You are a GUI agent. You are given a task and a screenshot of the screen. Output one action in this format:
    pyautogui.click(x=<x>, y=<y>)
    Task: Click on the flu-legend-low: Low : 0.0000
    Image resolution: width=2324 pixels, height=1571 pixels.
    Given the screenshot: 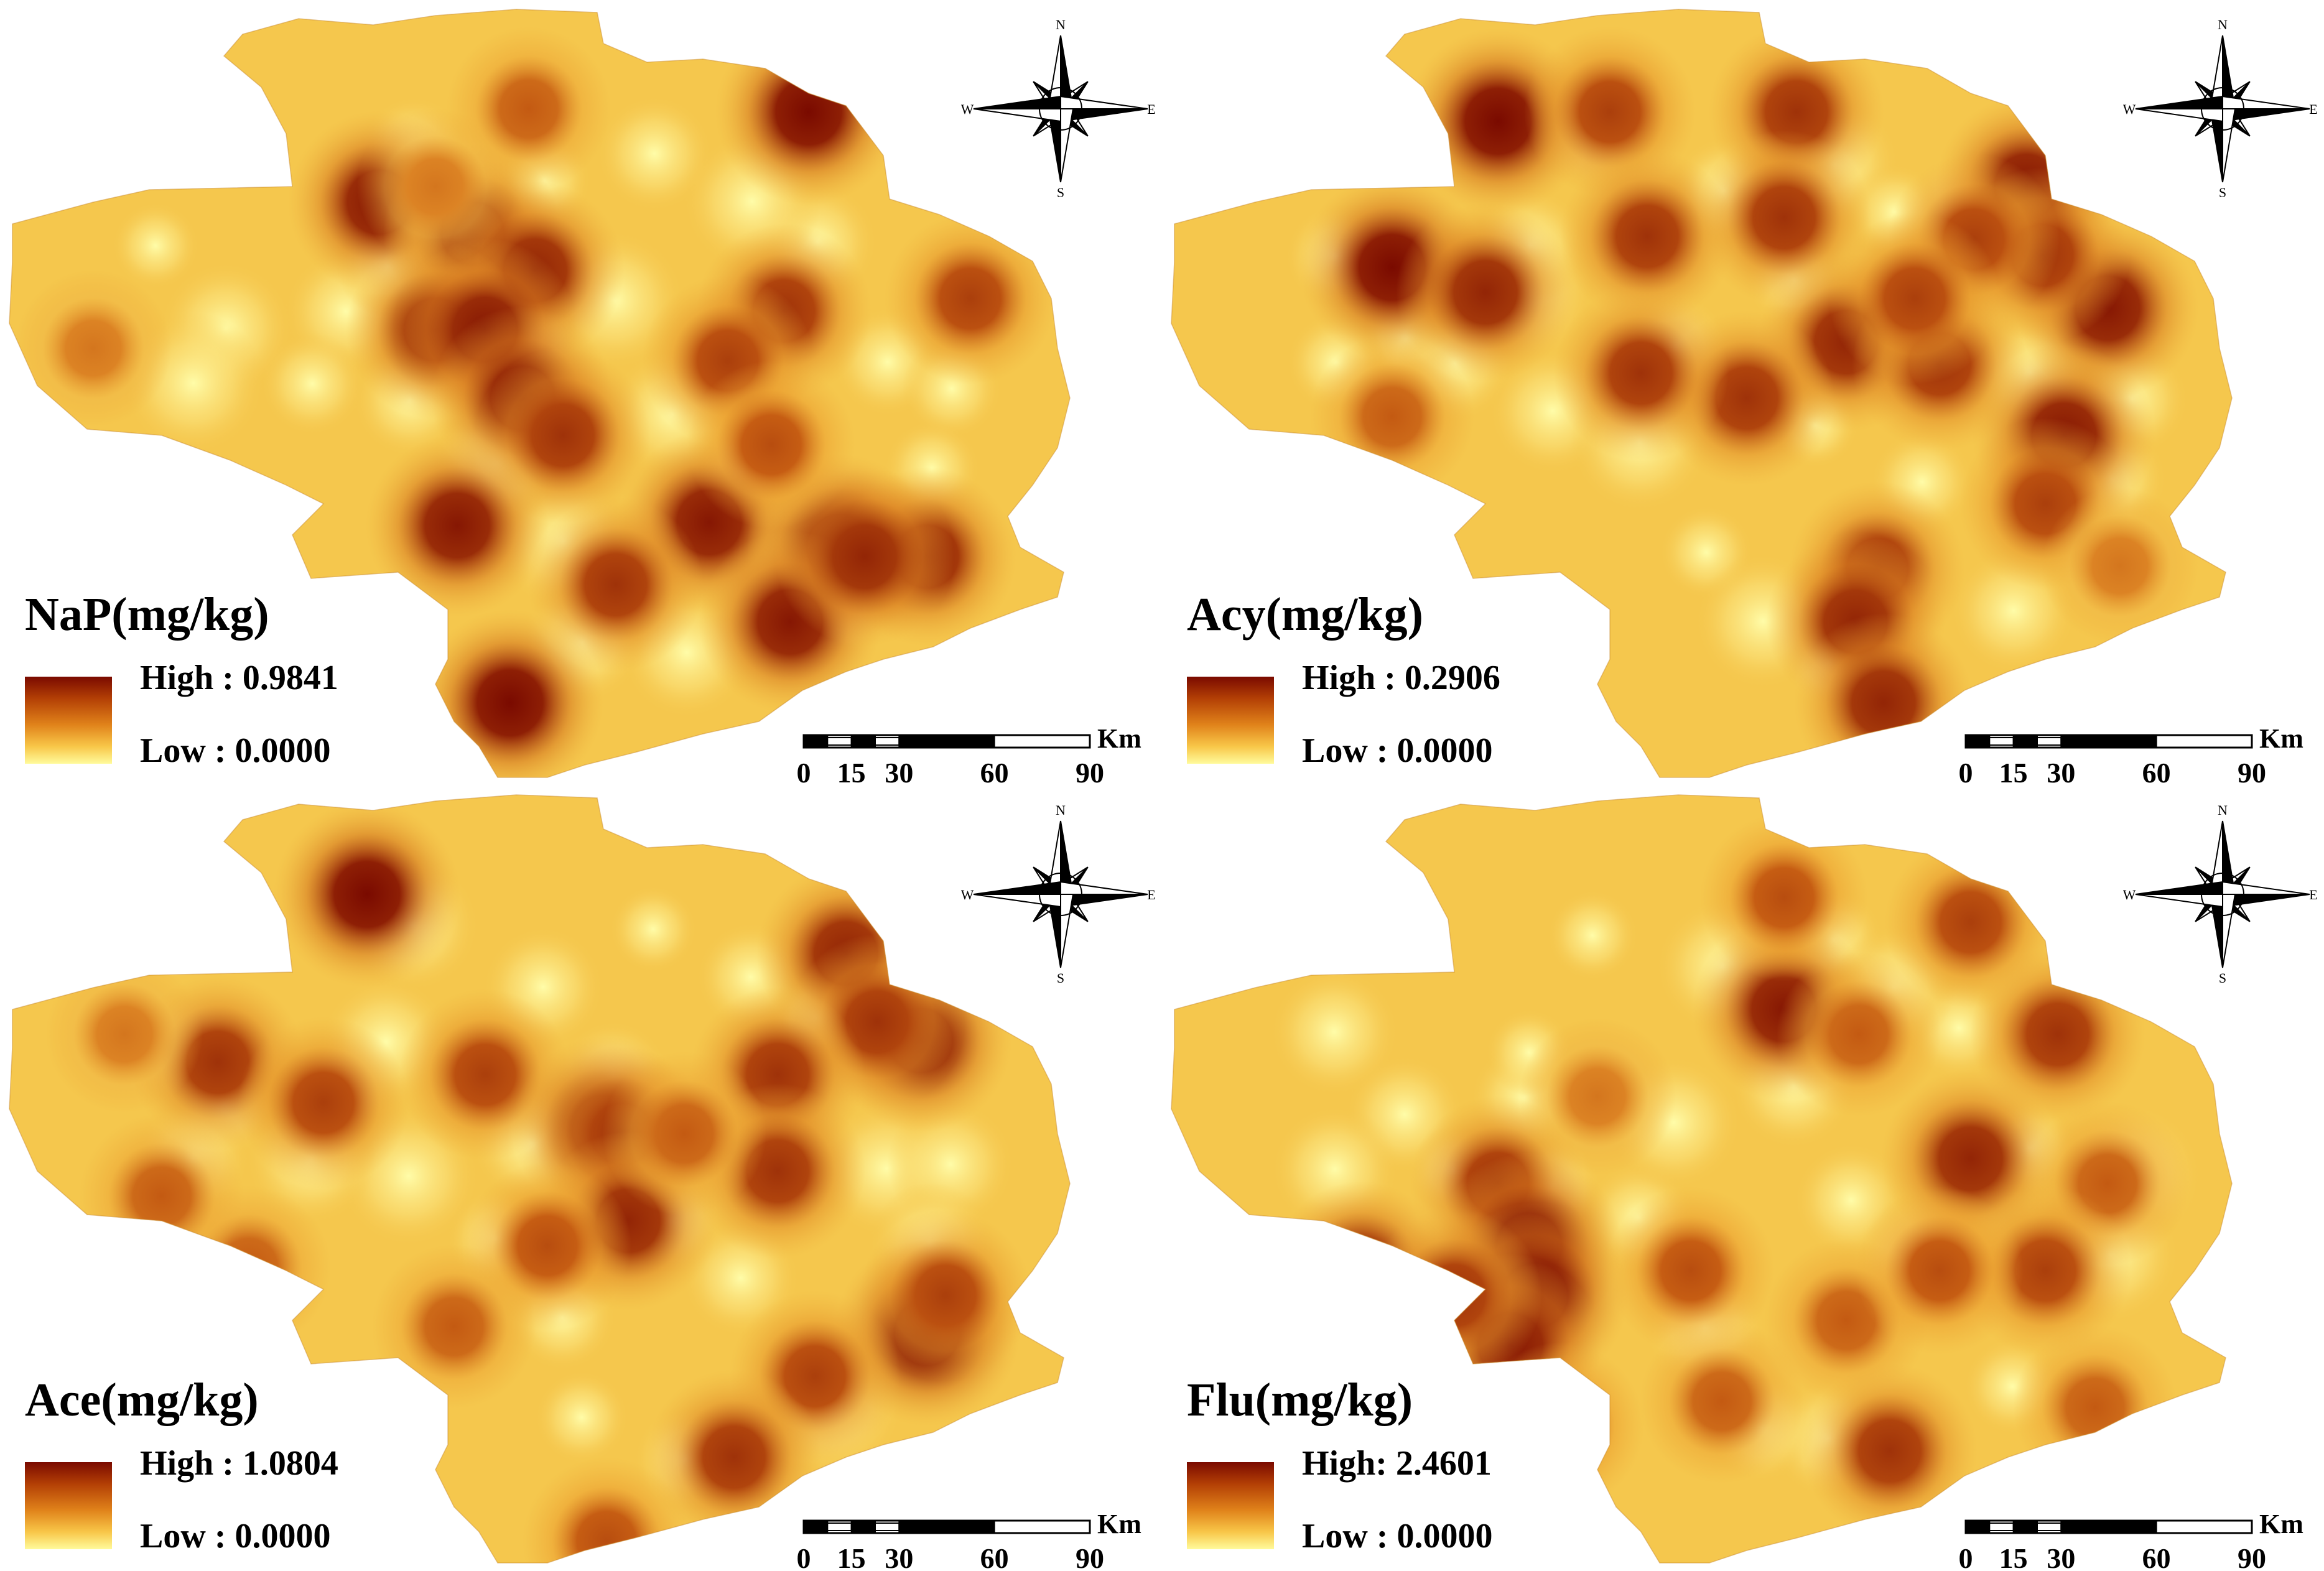 What is the action you would take?
    pyautogui.click(x=1397, y=1536)
    